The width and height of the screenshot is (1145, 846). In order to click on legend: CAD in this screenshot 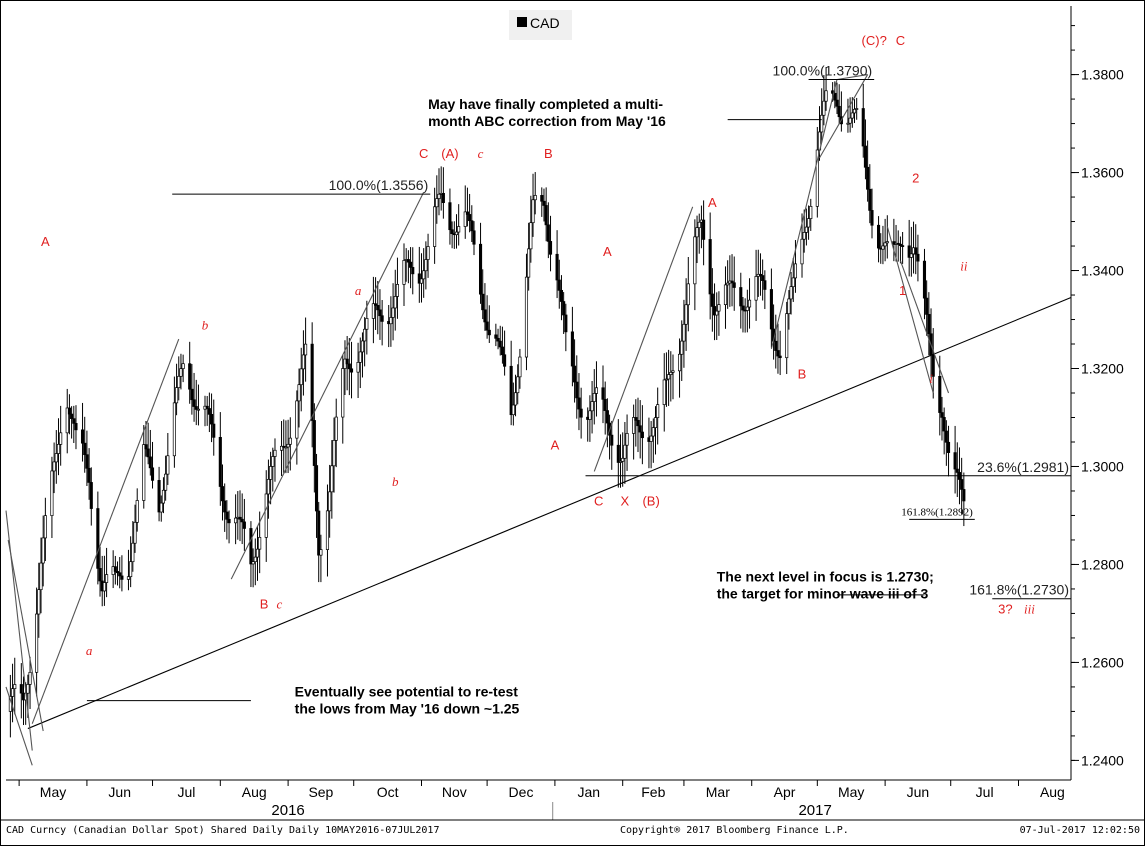, I will do `click(540, 25)`.